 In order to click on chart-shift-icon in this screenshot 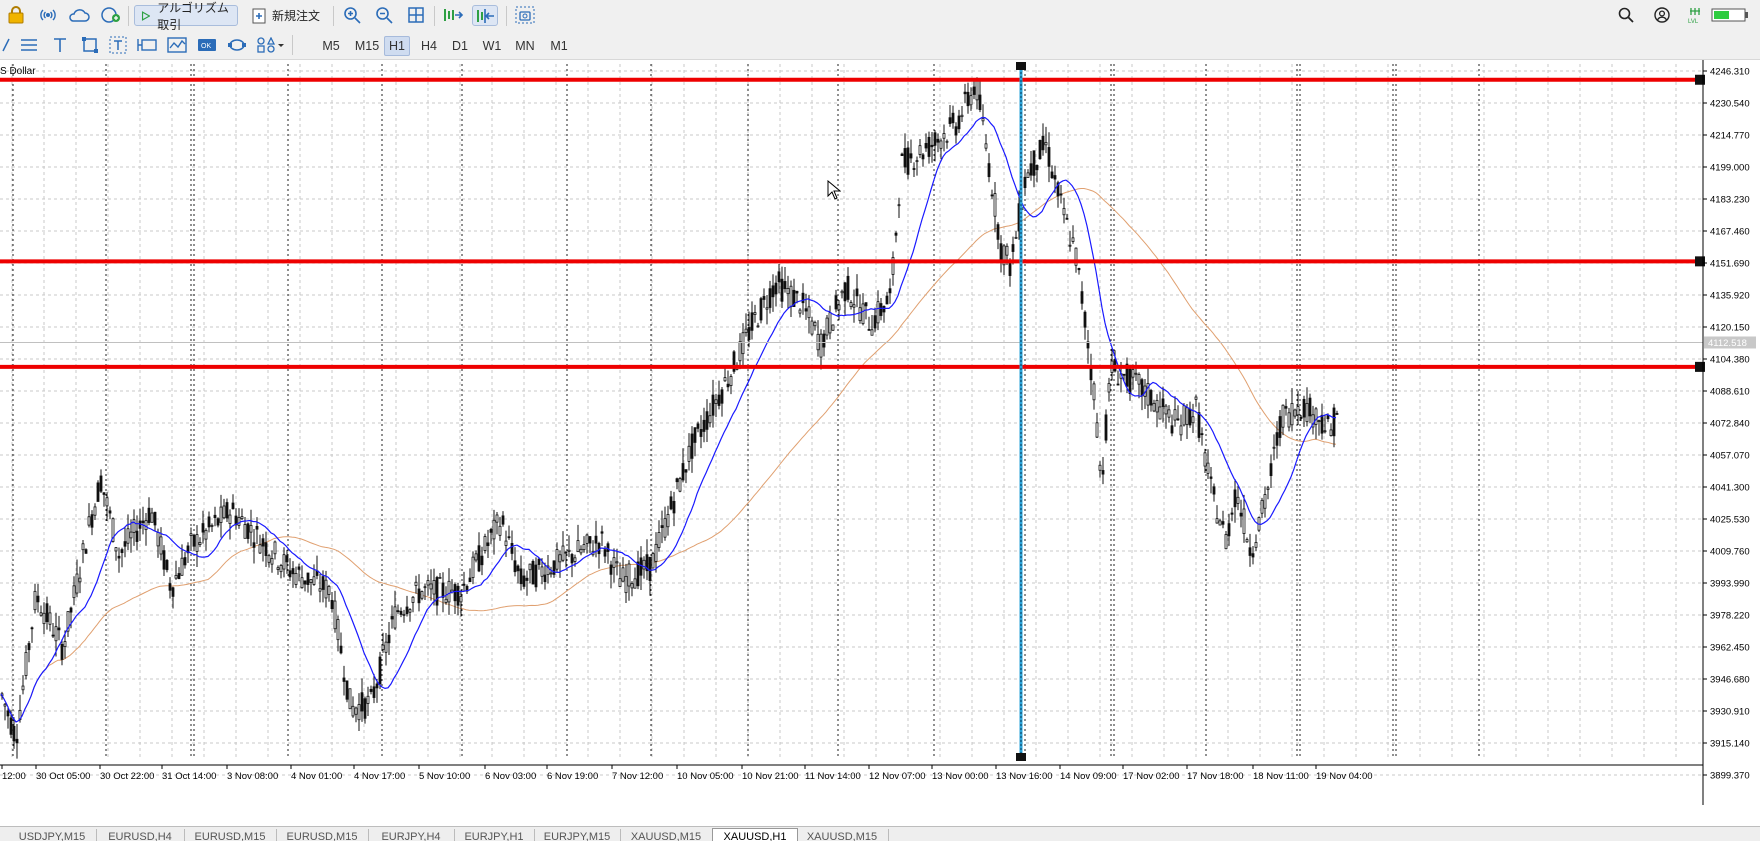, I will do `click(485, 15)`.